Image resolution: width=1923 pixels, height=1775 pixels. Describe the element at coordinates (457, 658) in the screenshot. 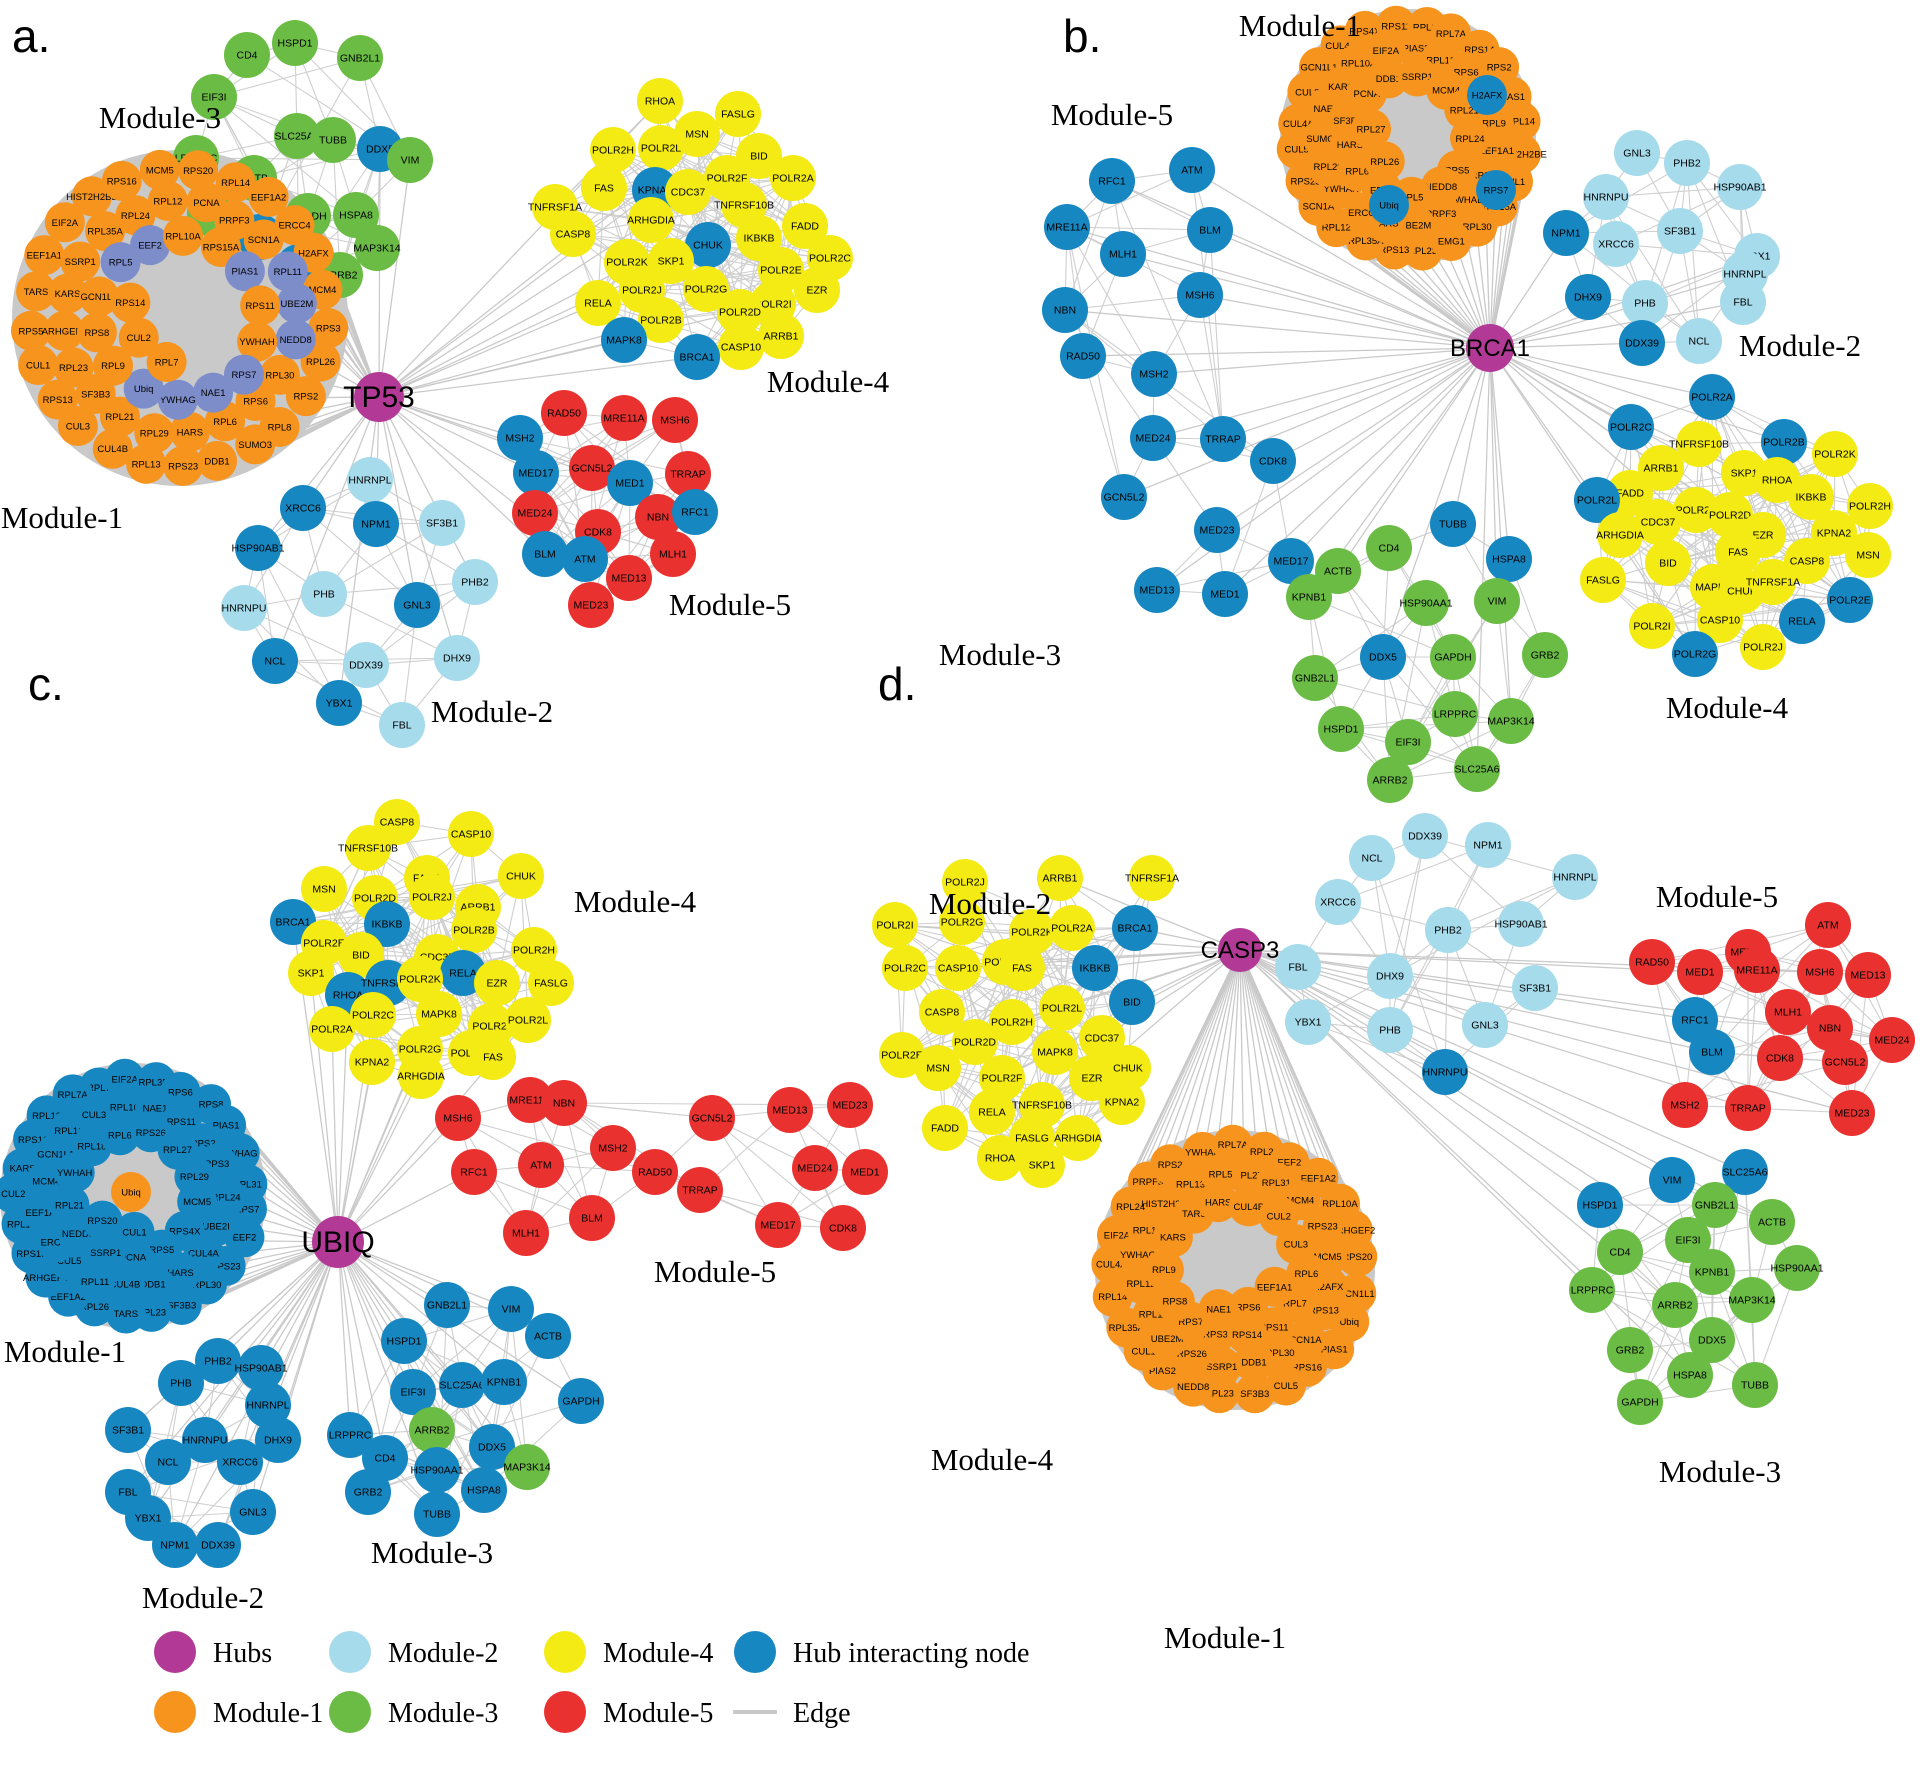

I see `node-DHX9: DHX9` at that location.